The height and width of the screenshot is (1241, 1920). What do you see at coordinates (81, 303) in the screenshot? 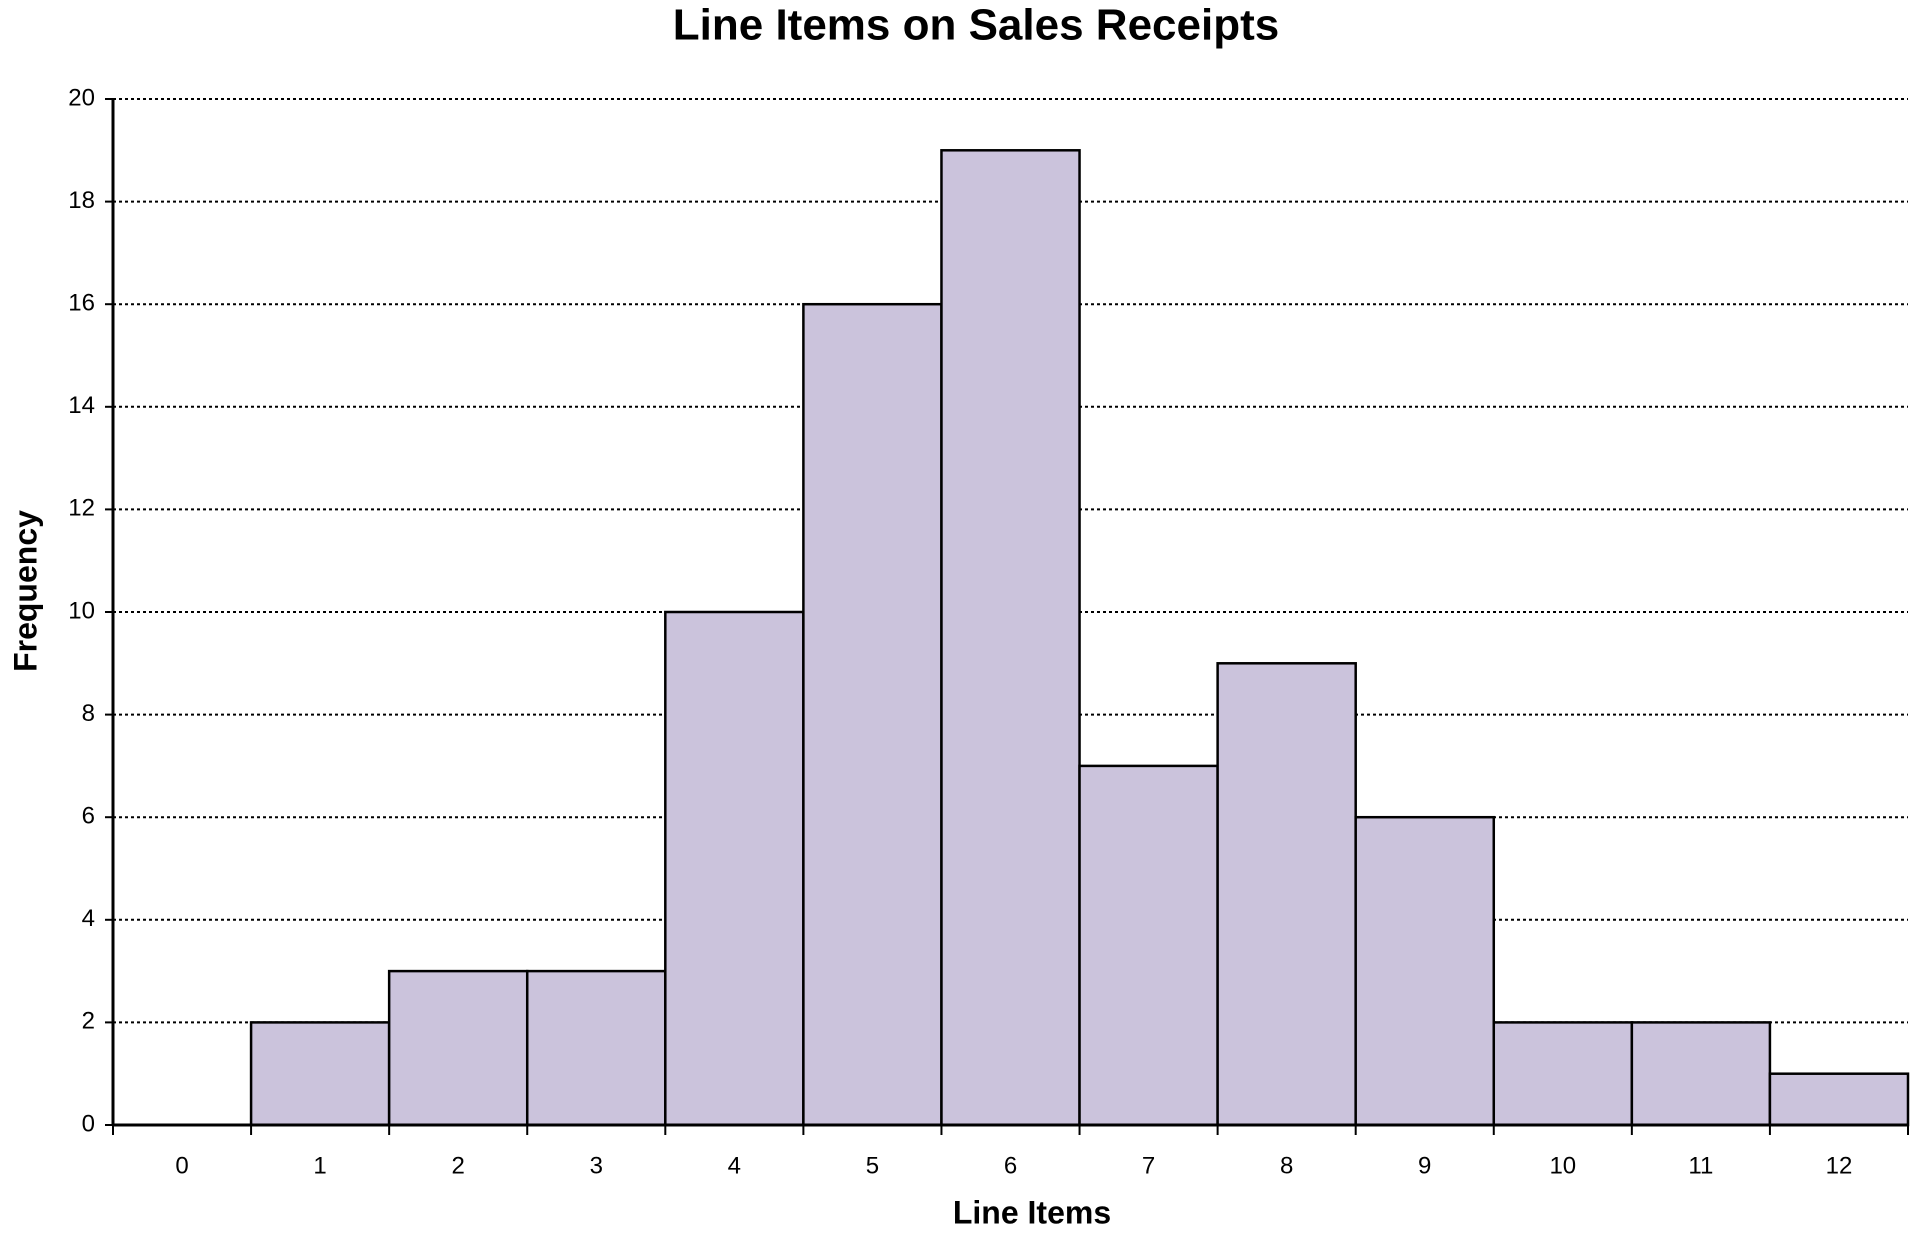
I see `y-tick-label: 16` at bounding box center [81, 303].